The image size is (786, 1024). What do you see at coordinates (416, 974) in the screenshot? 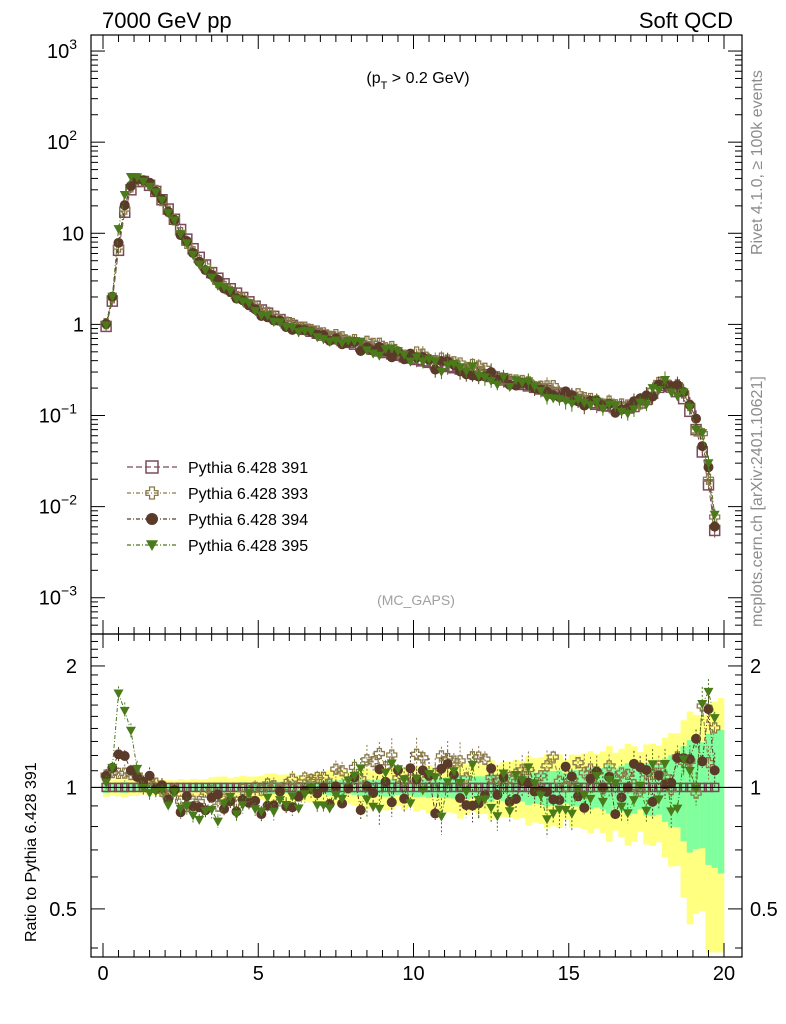
I see `x-tick-labels: 0 5 10 15 20` at bounding box center [416, 974].